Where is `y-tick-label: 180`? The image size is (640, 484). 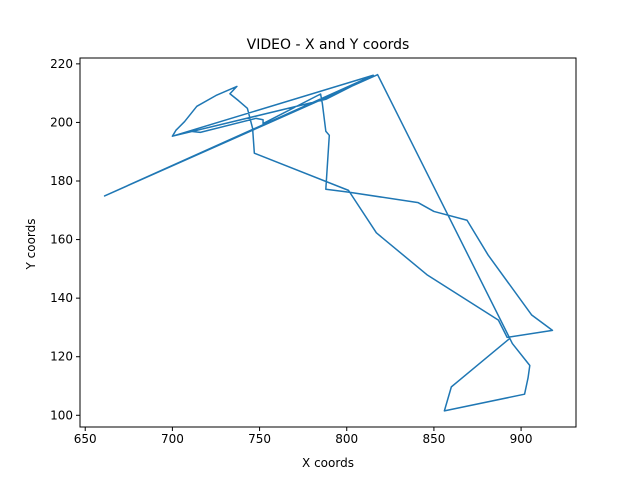
y-tick-label: 180 is located at coordinates (61, 181).